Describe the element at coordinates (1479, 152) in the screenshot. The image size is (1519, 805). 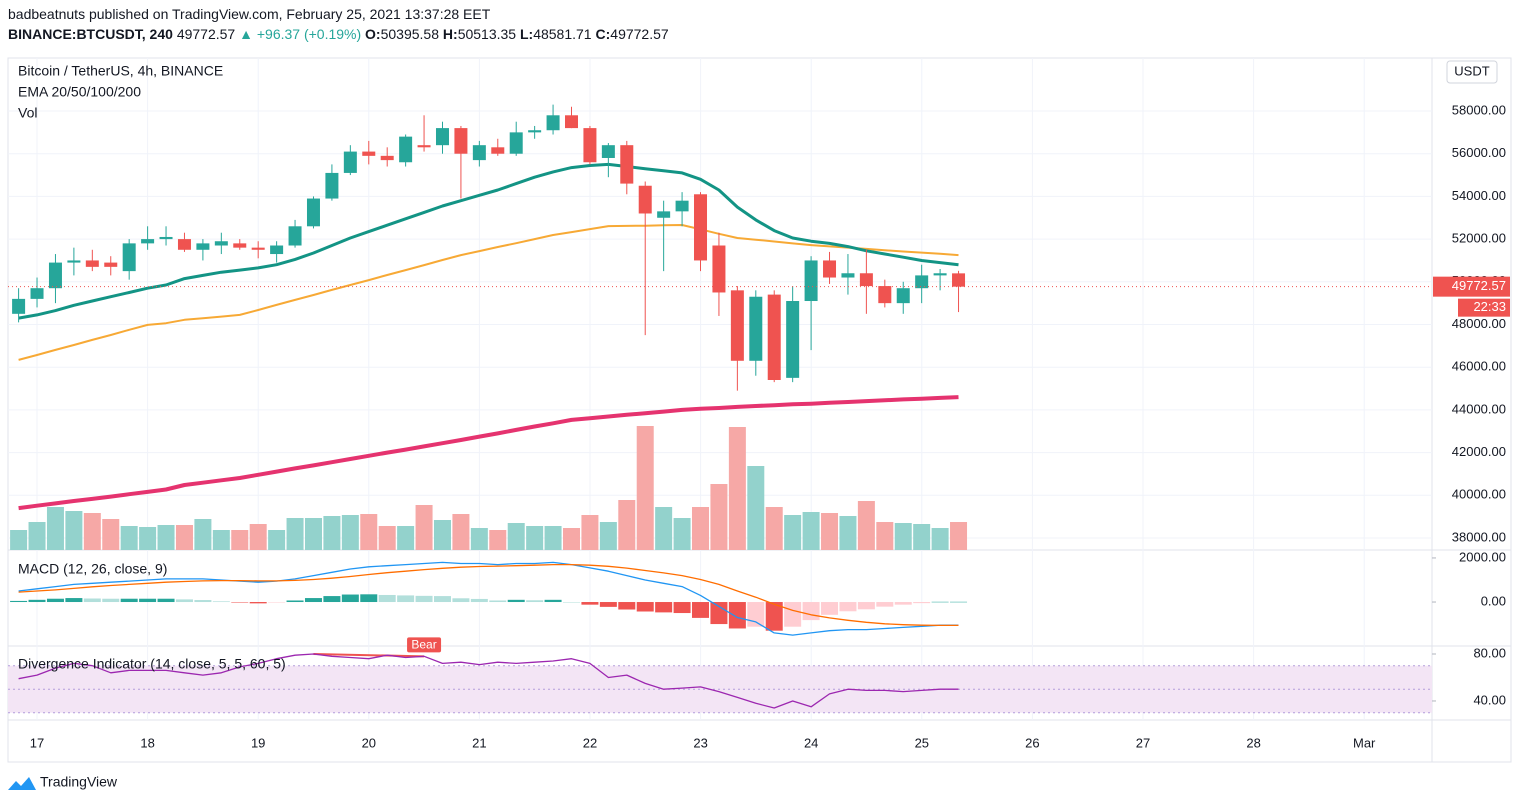
I see `y-tick-label: 56000.00` at that location.